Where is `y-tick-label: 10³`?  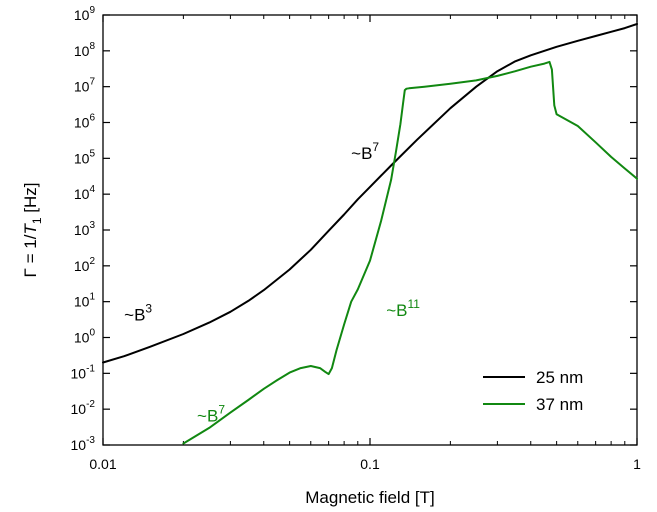
y-tick-label: 10³ is located at coordinates (85, 229).